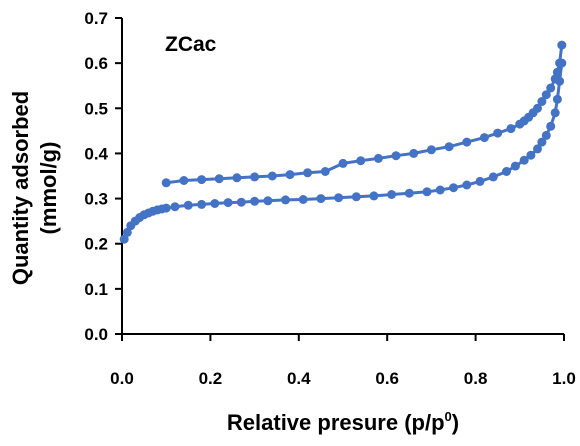  What do you see at coordinates (48, 188) in the screenshot?
I see `y-axis-title-line2: (mmol/g)` at bounding box center [48, 188].